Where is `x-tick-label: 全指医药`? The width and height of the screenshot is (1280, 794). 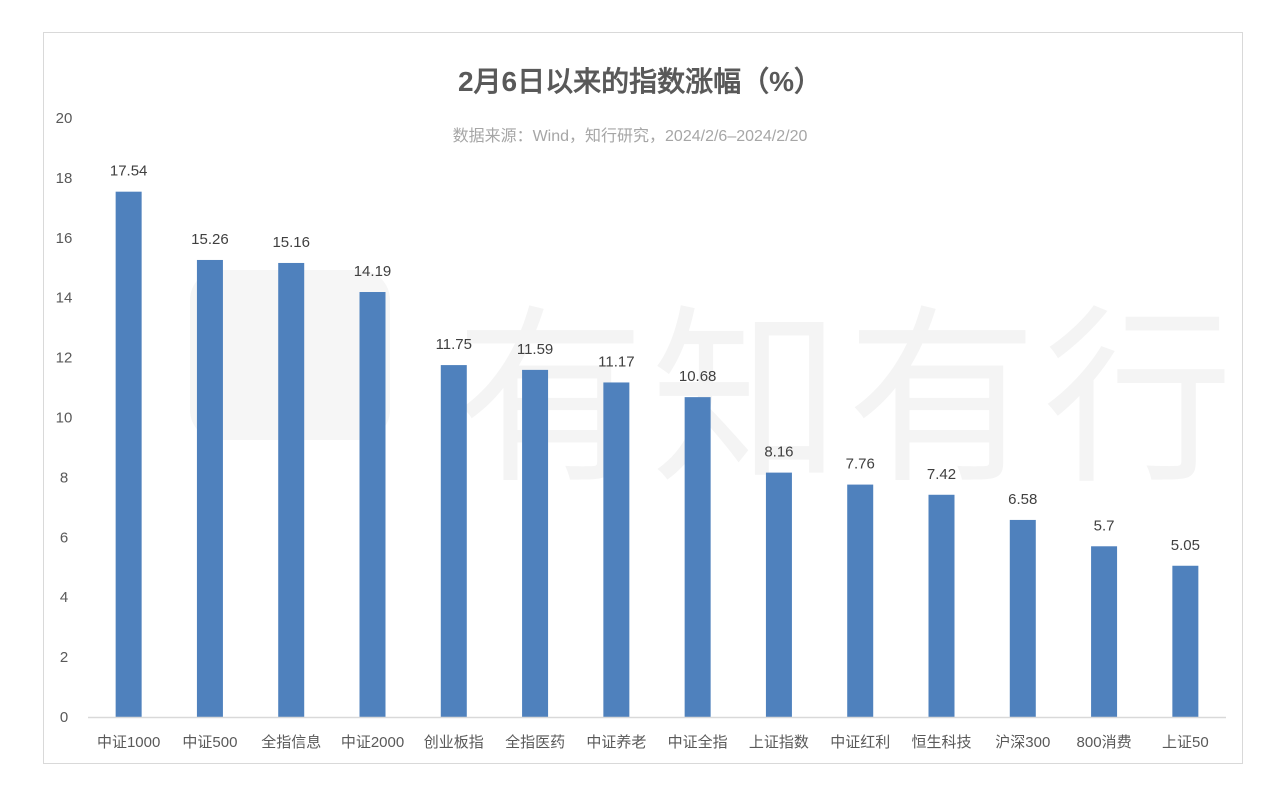 x-tick-label: 全指医药 is located at coordinates (535, 742).